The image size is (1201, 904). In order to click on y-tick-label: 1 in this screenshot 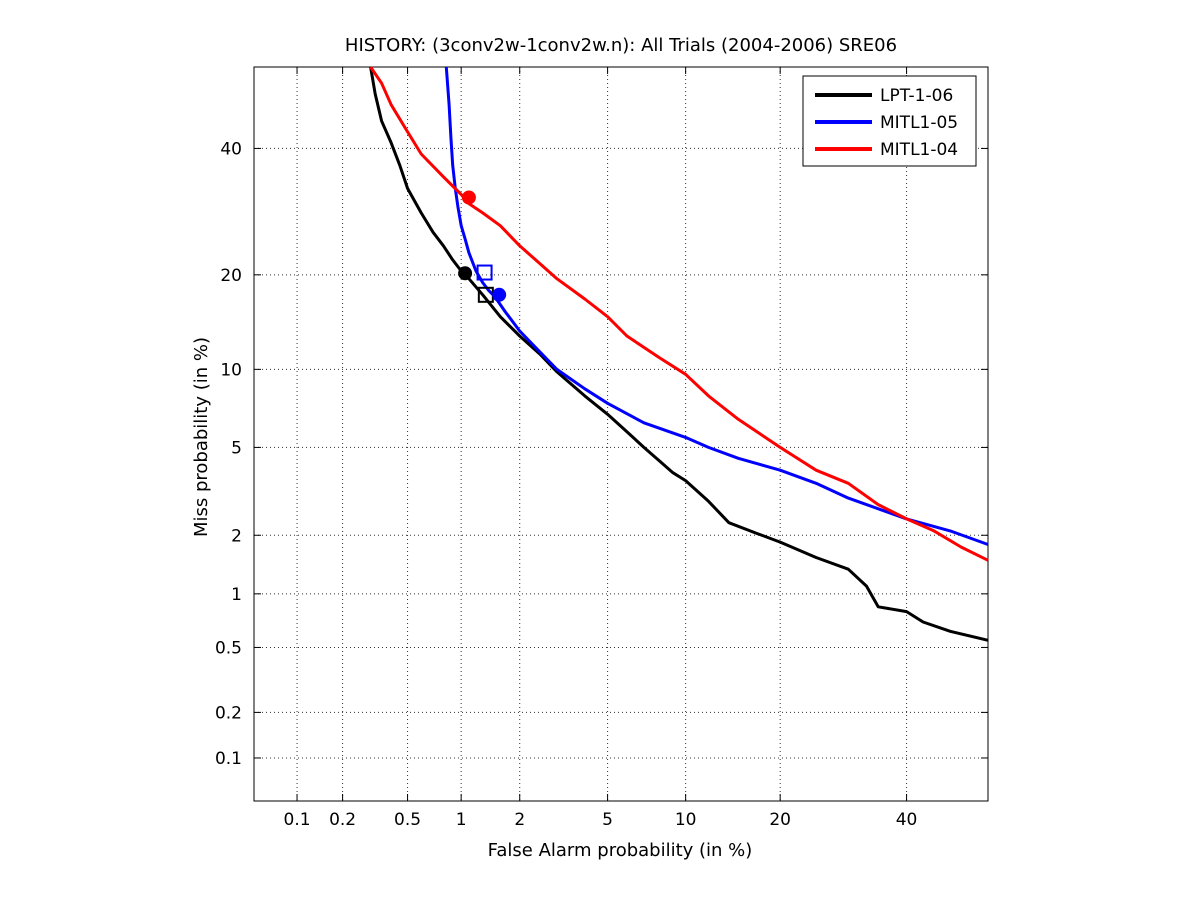, I will do `click(236, 595)`.